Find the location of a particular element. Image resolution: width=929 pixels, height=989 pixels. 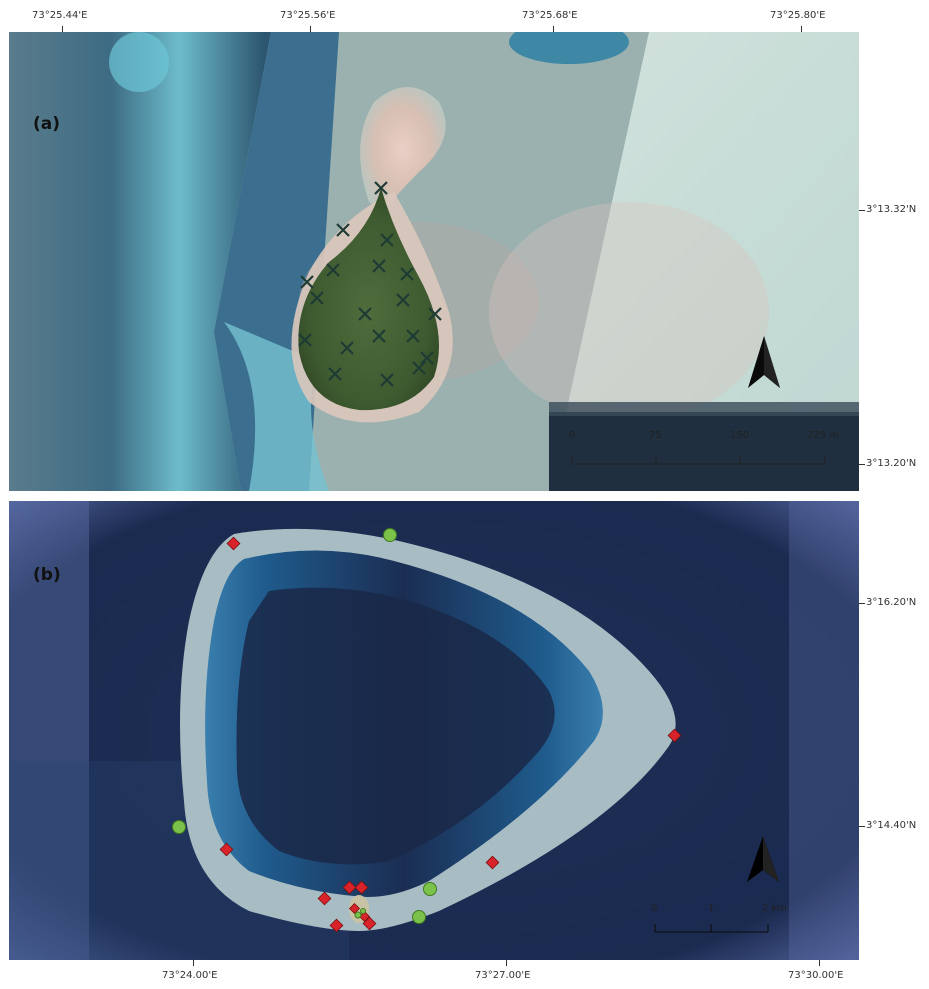

panel-label: (b) is located at coordinates (47, 575).